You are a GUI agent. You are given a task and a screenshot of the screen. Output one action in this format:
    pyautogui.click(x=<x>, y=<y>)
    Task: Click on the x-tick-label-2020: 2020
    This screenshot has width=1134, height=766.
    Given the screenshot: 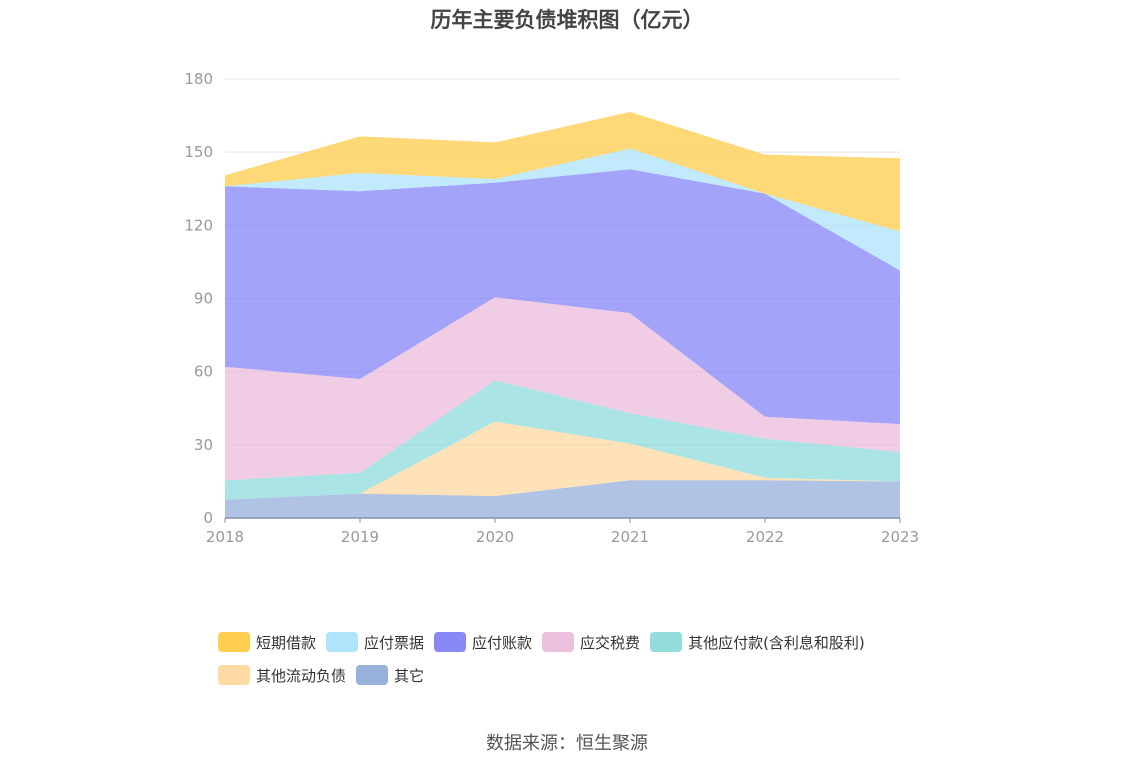 What is the action you would take?
    pyautogui.click(x=495, y=537)
    